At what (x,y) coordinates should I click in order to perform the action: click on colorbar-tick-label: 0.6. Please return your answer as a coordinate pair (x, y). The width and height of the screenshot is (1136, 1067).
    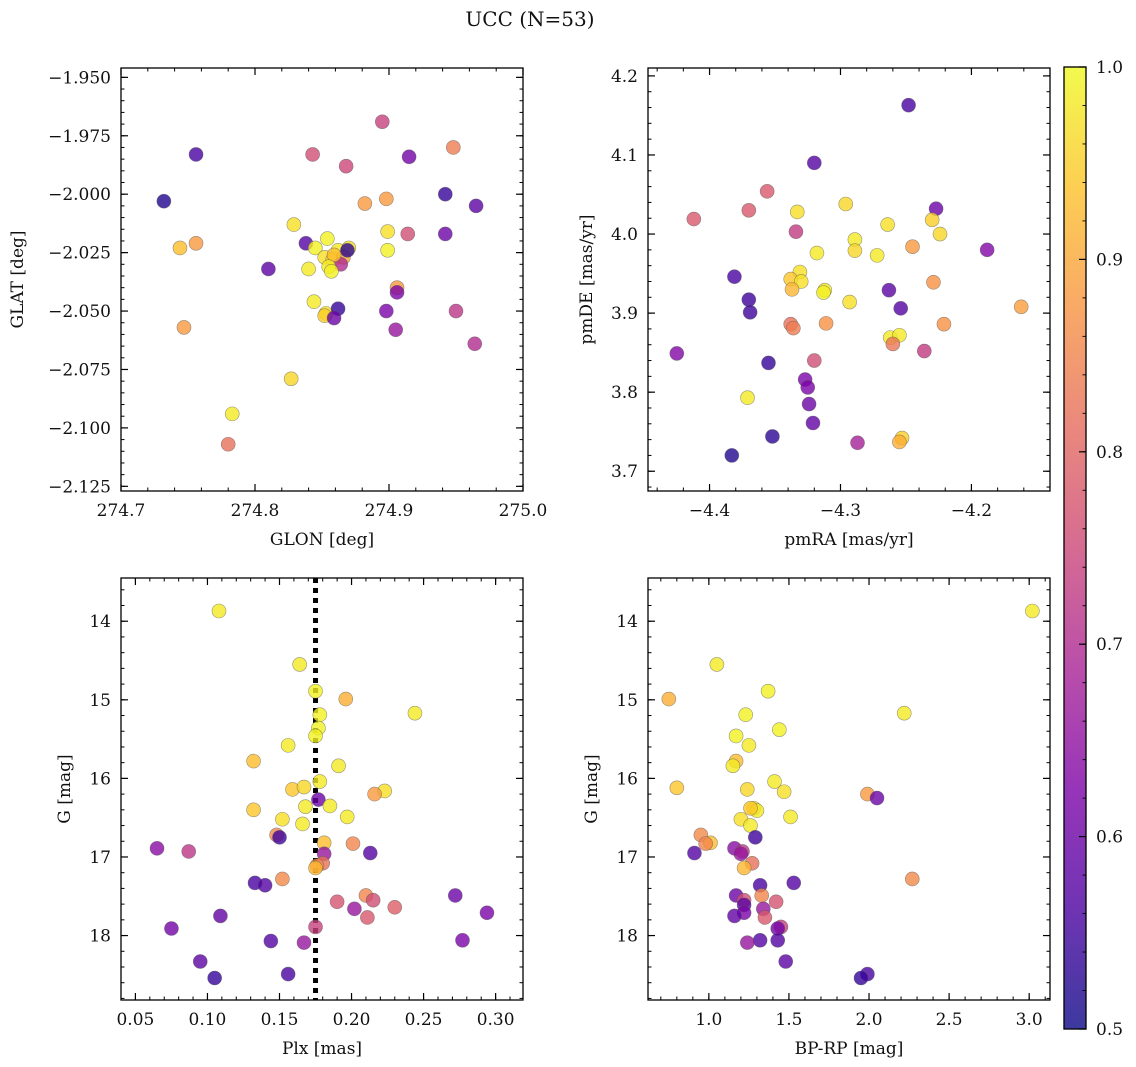
    Looking at the image, I should click on (1109, 838).